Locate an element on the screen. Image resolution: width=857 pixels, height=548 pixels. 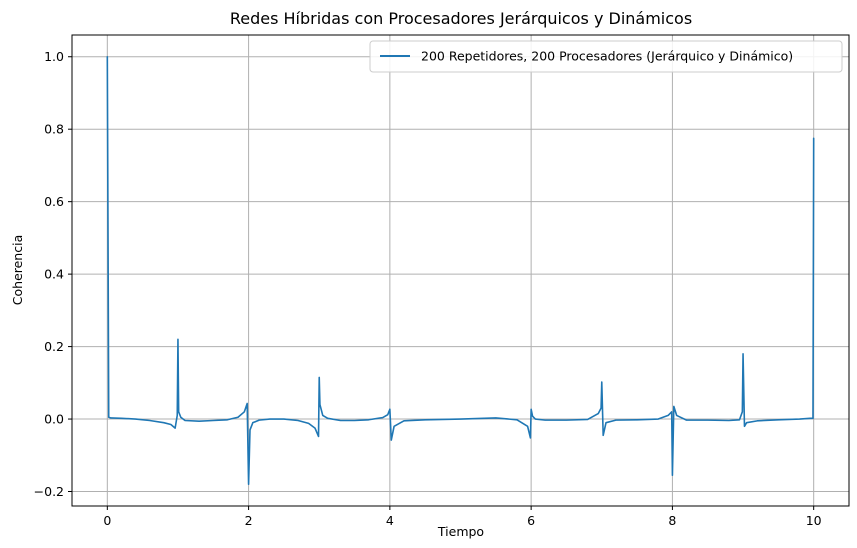
y-tick-label: 0.6 is located at coordinates (54, 201).